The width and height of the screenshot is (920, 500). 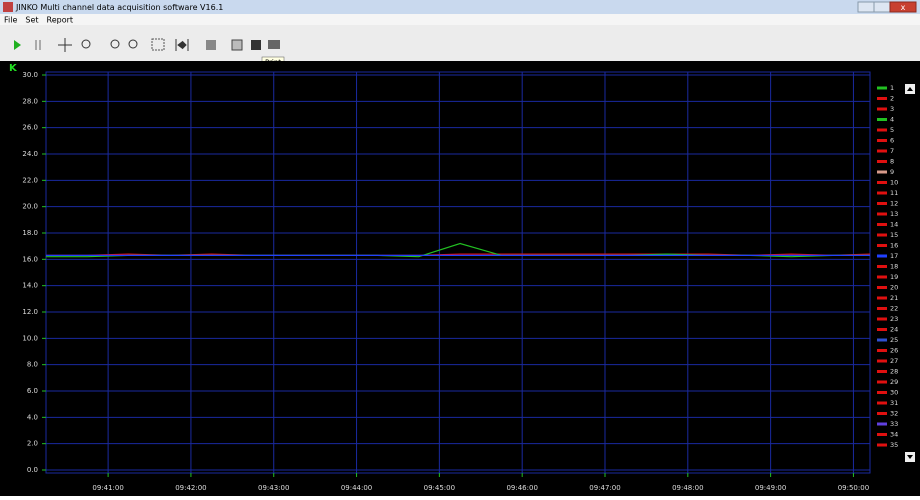 What do you see at coordinates (237, 45) in the screenshot?
I see `copy-button` at bounding box center [237, 45].